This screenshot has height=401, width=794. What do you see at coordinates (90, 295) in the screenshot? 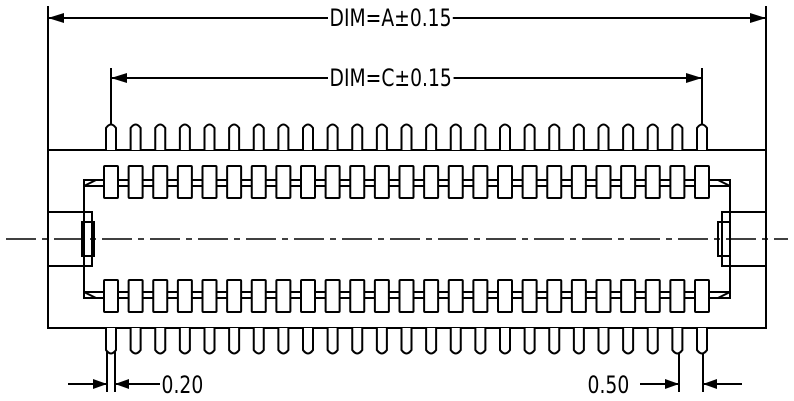
I see `chamfer-bl` at bounding box center [90, 295].